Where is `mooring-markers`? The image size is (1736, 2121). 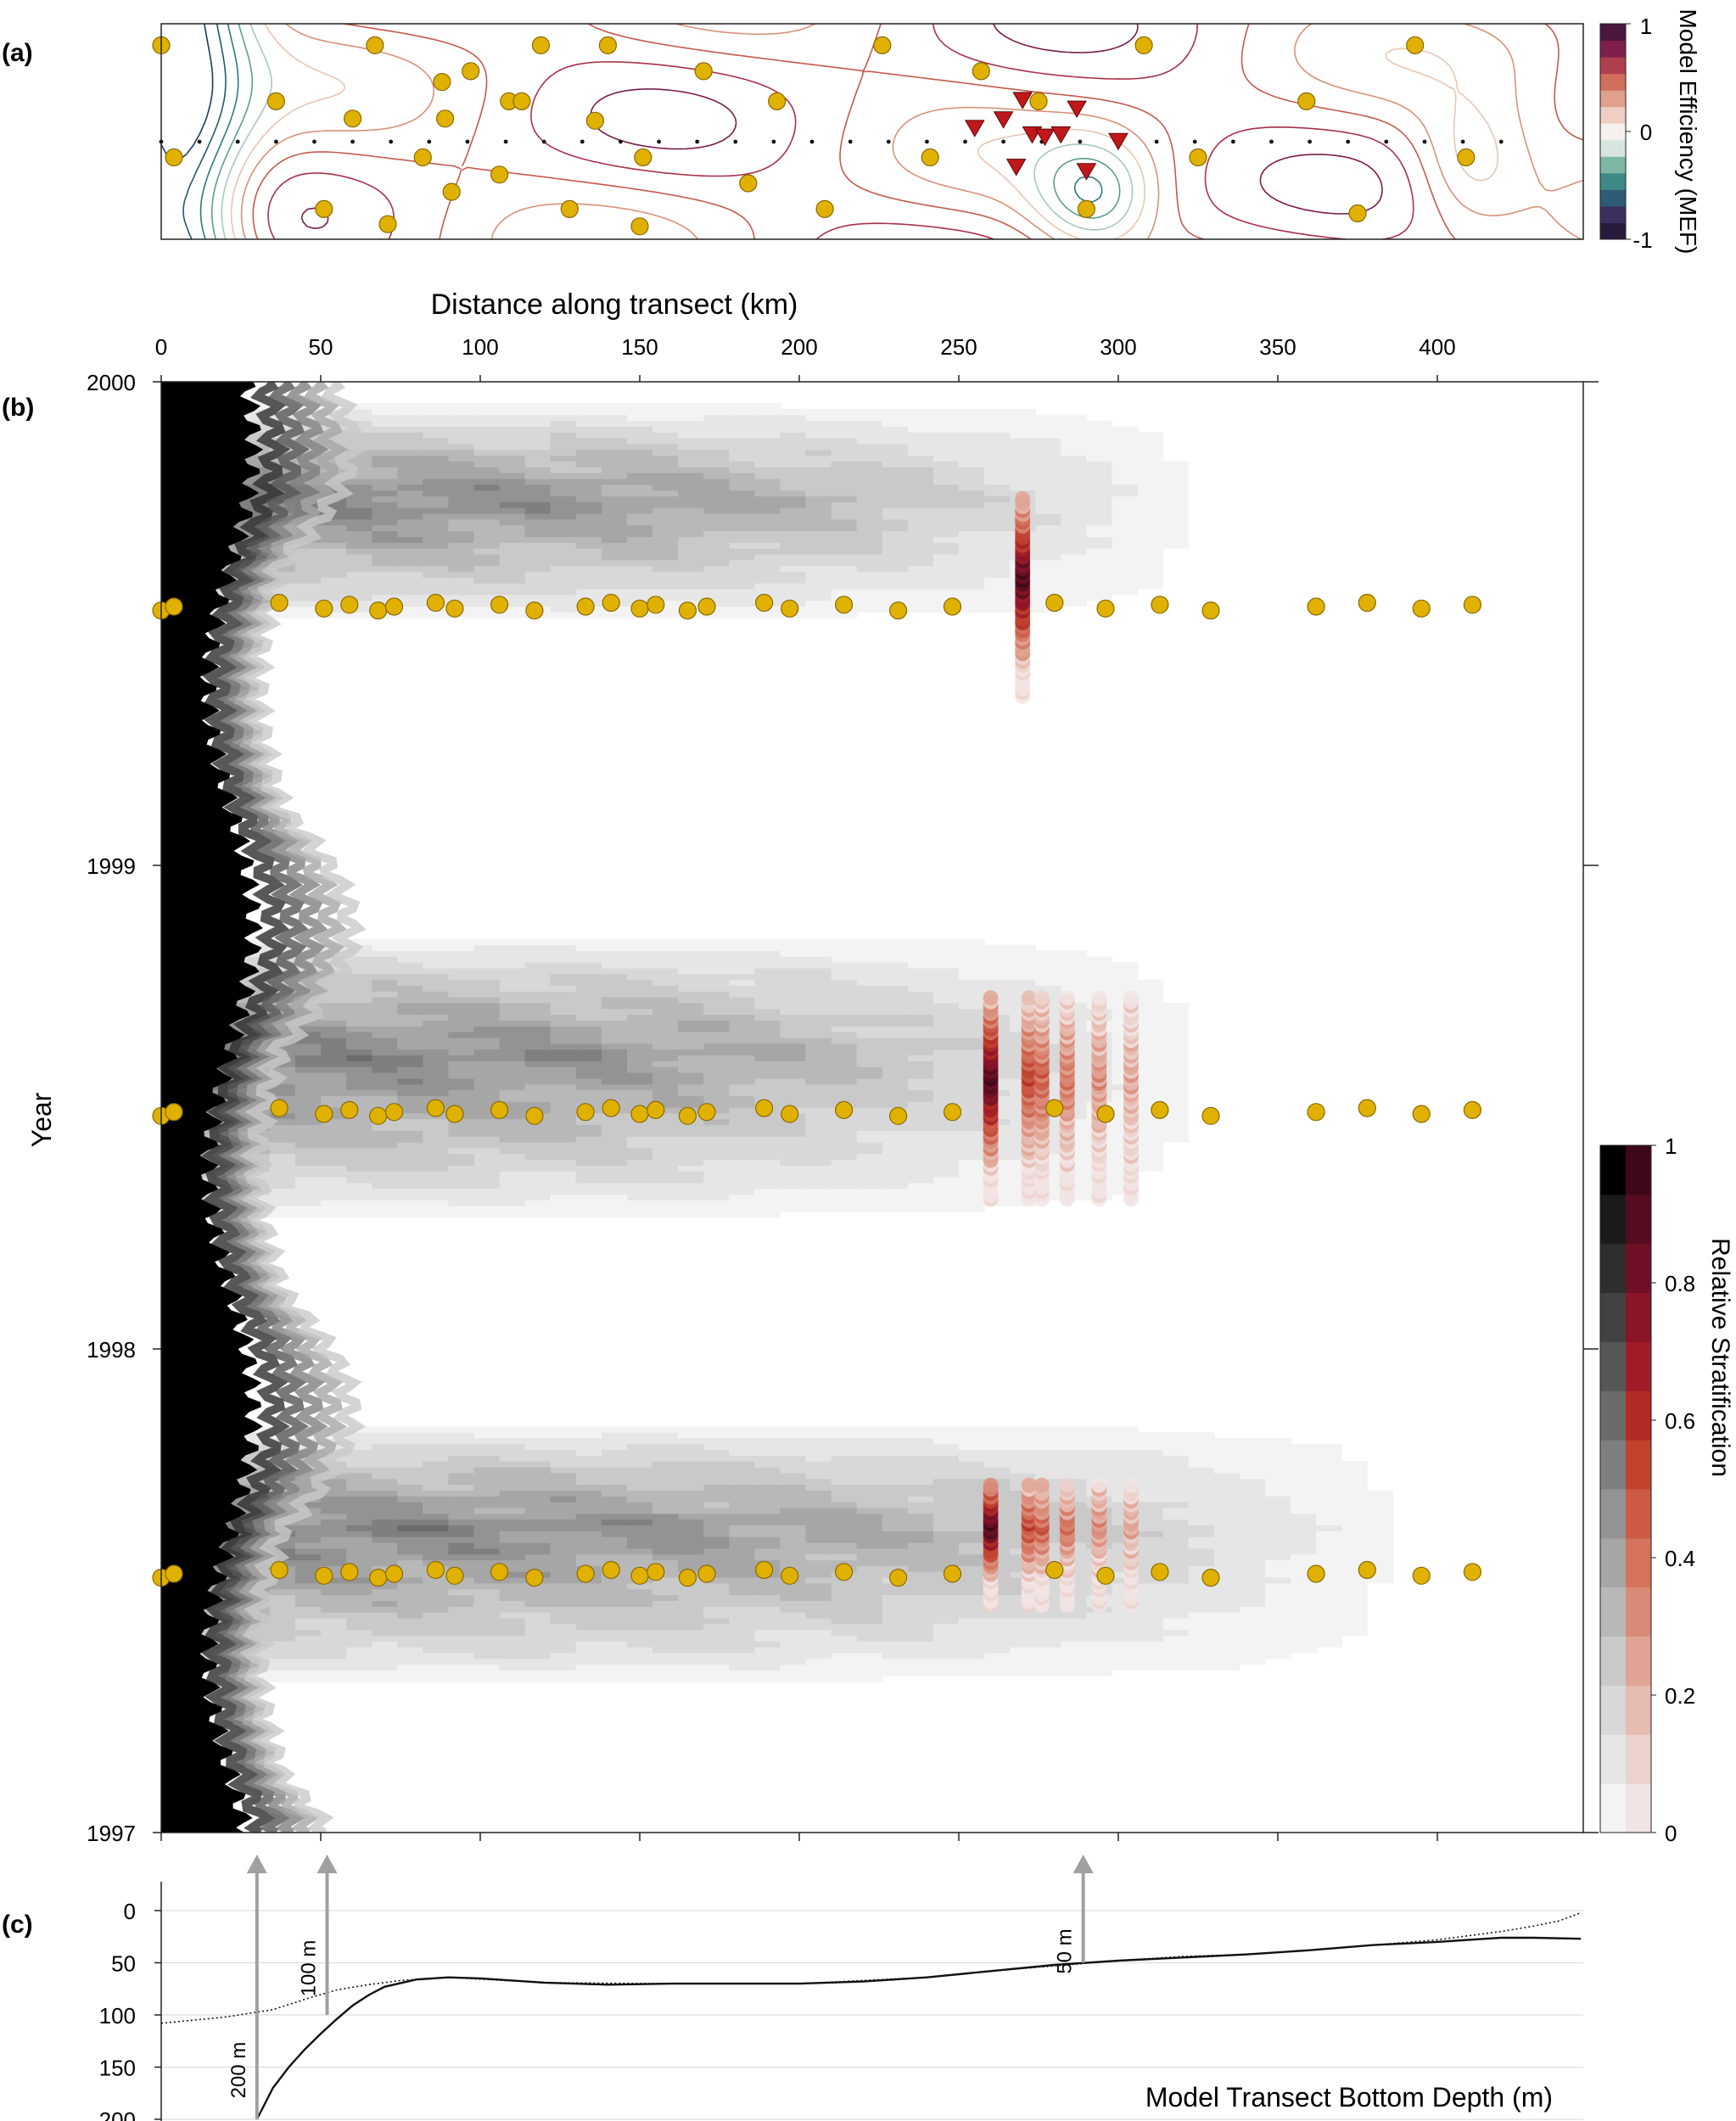 mooring-markers is located at coordinates (1046, 136).